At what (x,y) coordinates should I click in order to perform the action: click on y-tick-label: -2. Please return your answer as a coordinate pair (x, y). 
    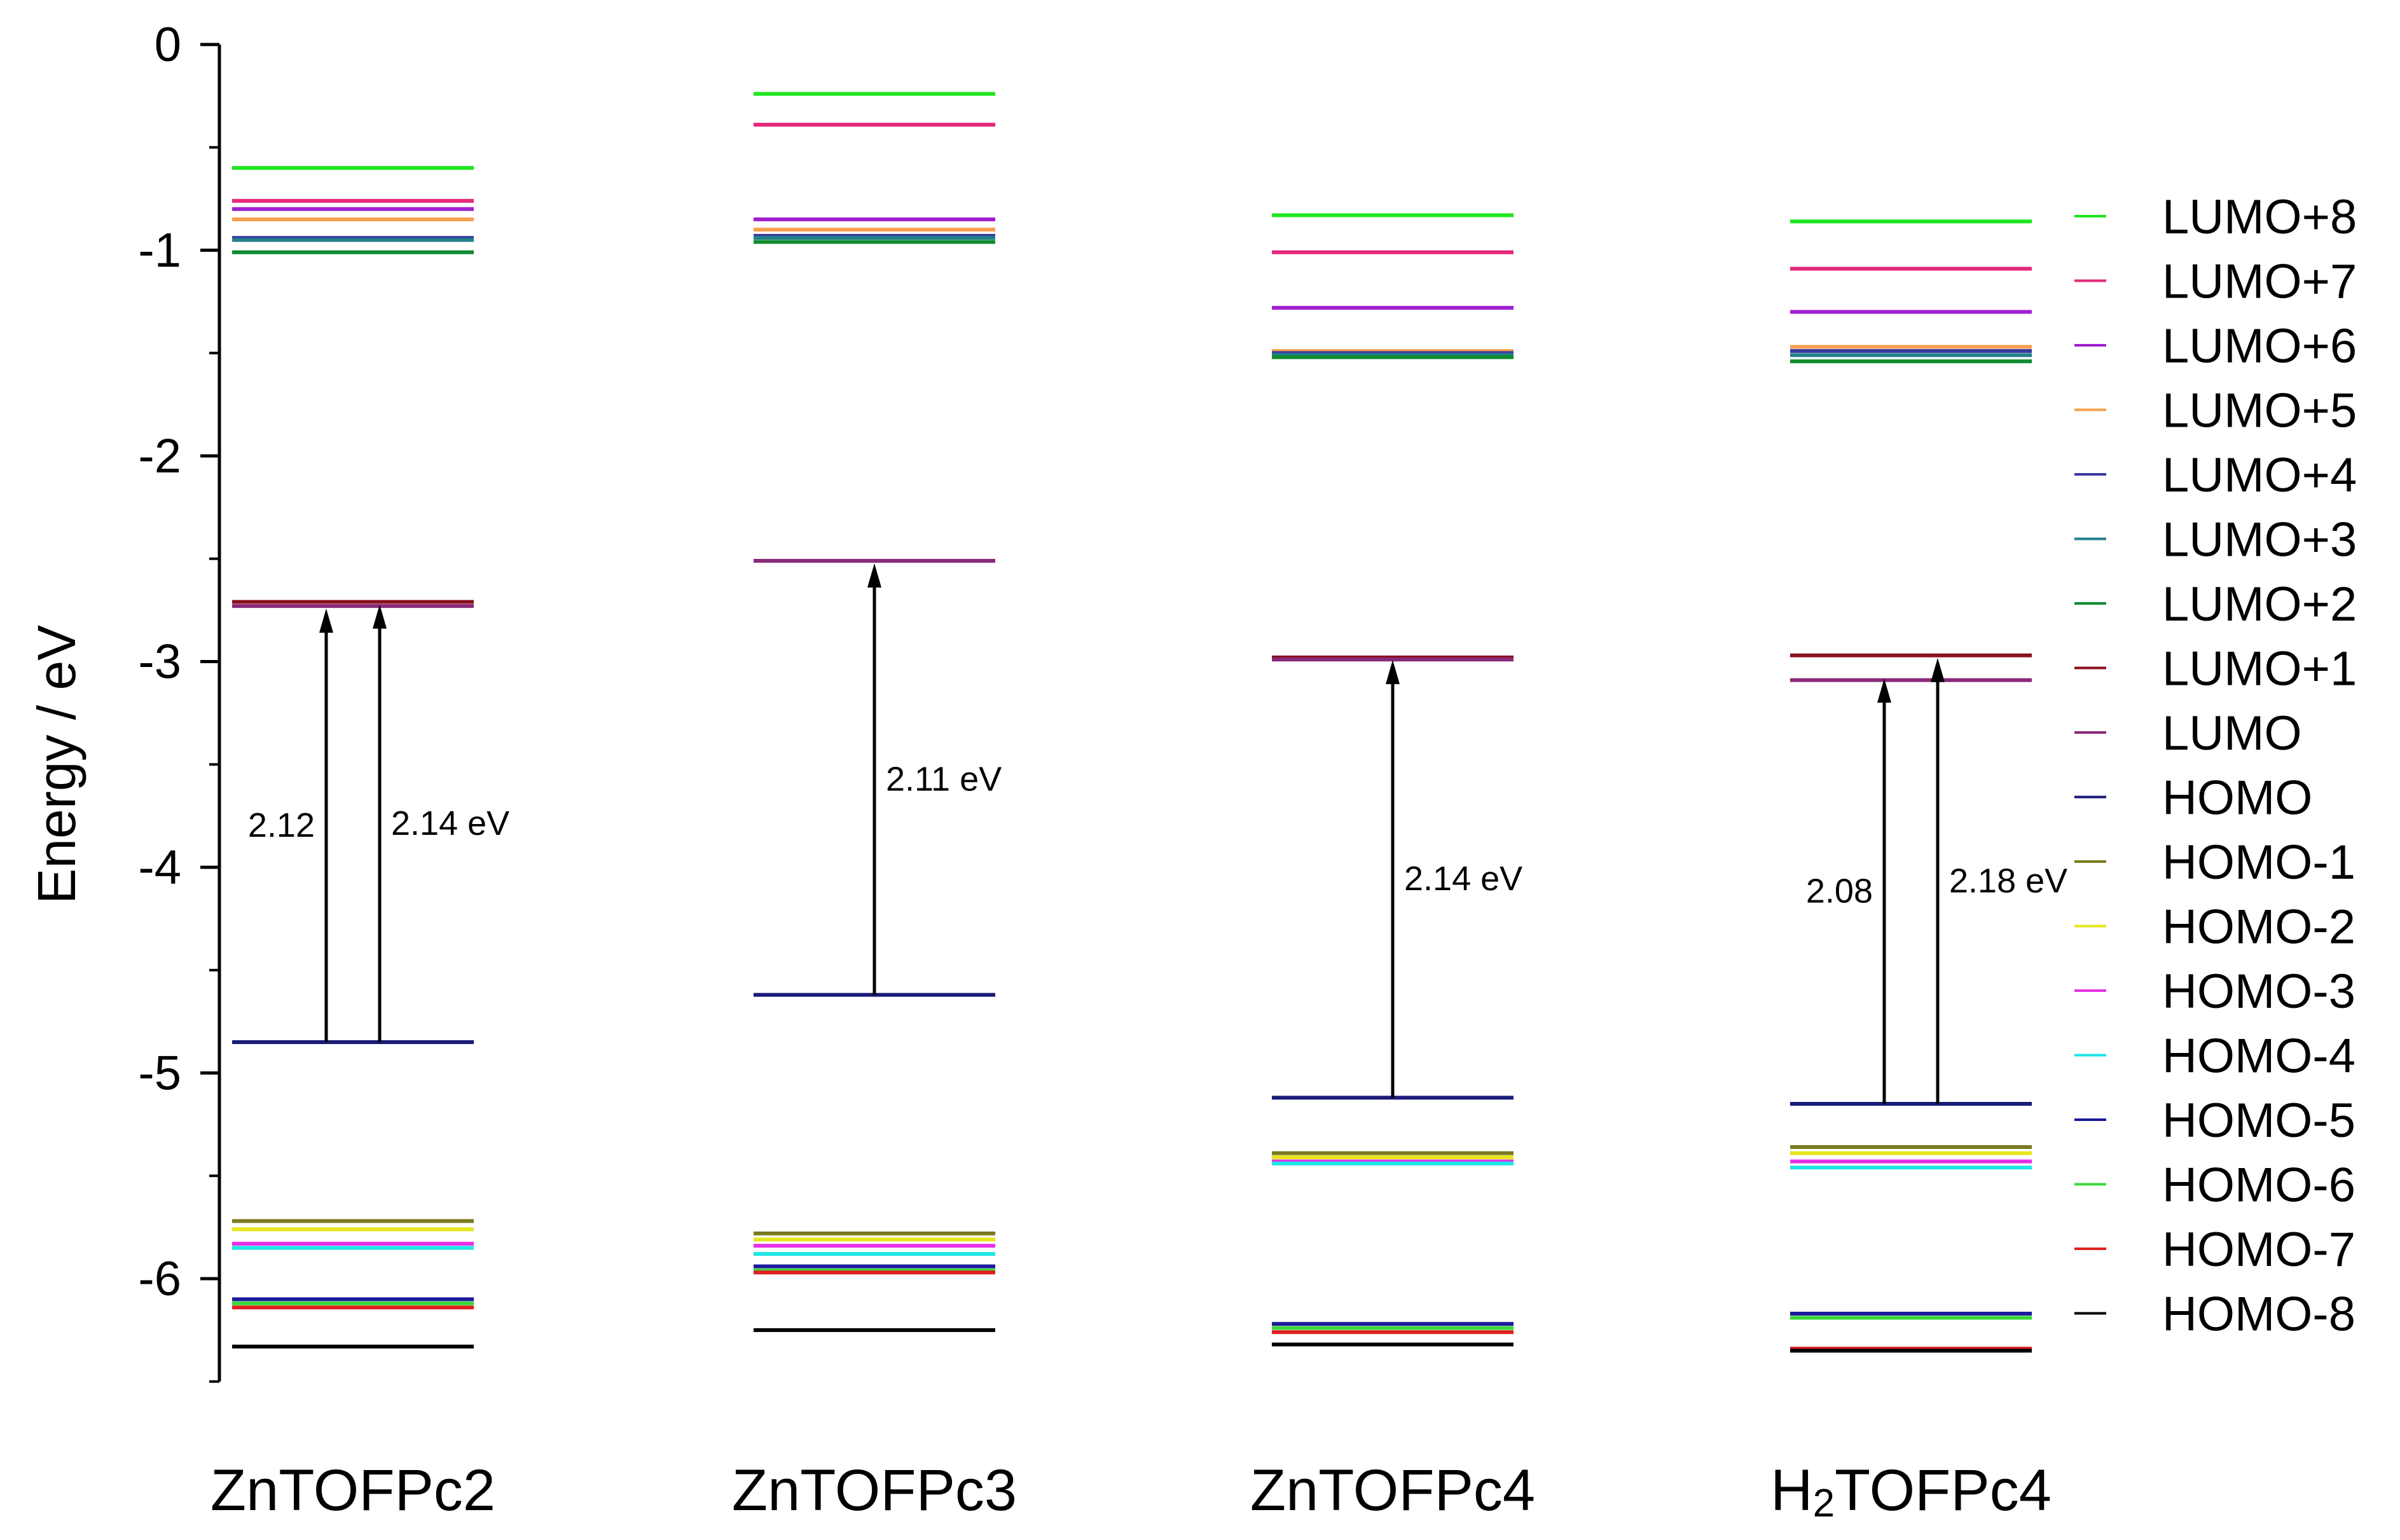
    Looking at the image, I should click on (159, 456).